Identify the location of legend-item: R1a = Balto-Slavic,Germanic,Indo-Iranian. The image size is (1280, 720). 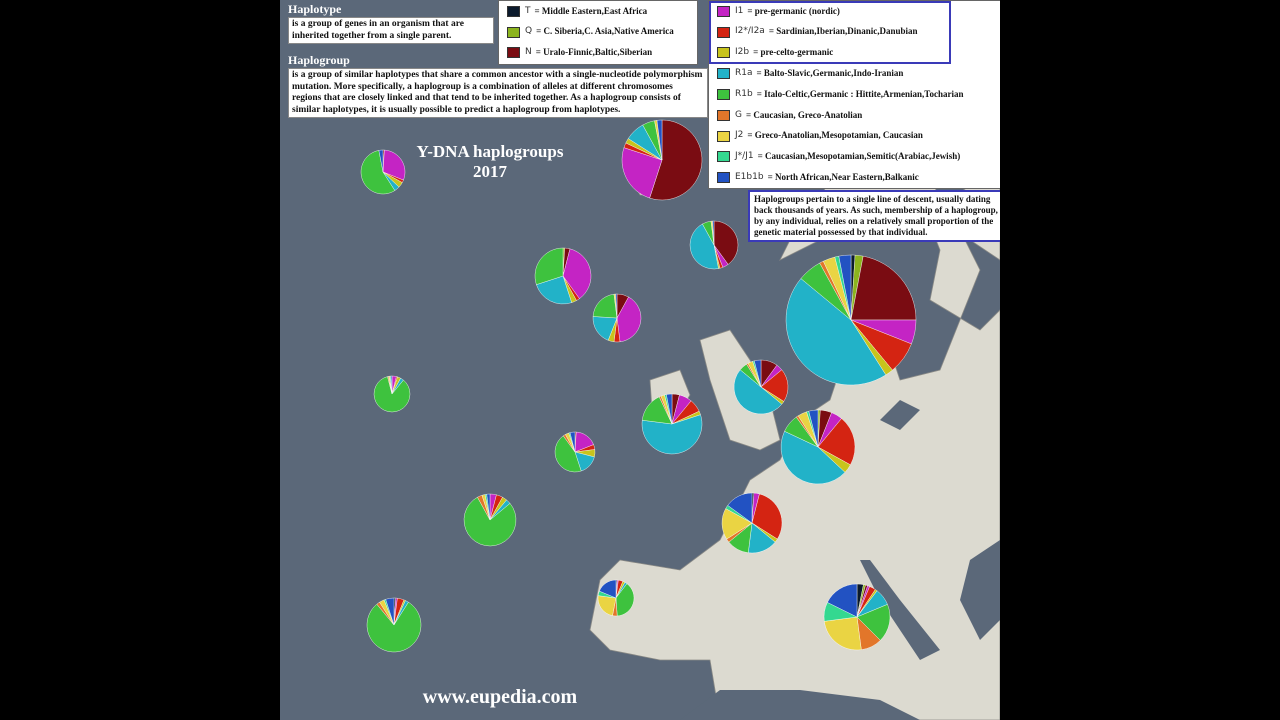
(854, 73).